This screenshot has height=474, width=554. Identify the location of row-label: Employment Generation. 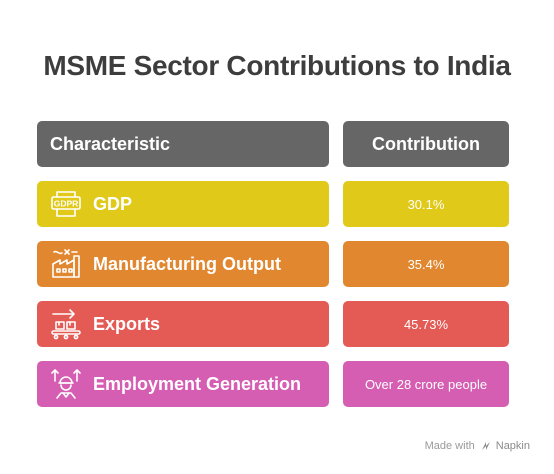
(197, 383).